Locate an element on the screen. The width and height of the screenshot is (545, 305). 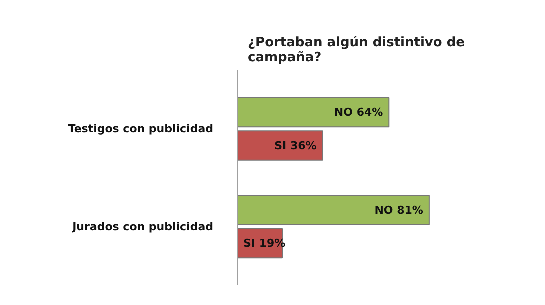
y-tick-label: Testigos con publicidad is located at coordinates (141, 129).